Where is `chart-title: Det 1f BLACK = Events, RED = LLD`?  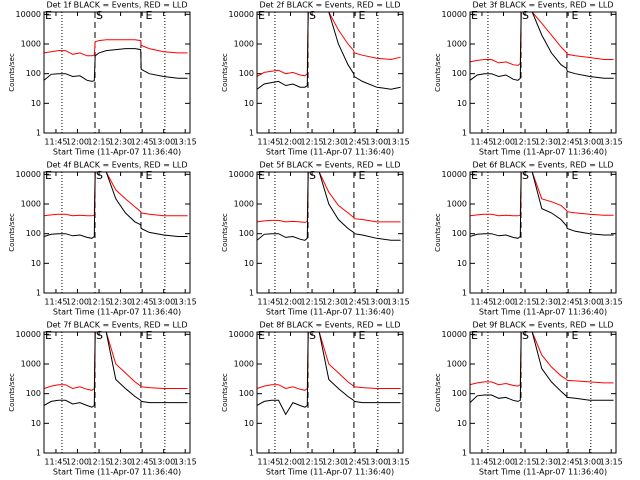
chart-title: Det 1f BLACK = Events, RED = LLD is located at coordinates (116, 5).